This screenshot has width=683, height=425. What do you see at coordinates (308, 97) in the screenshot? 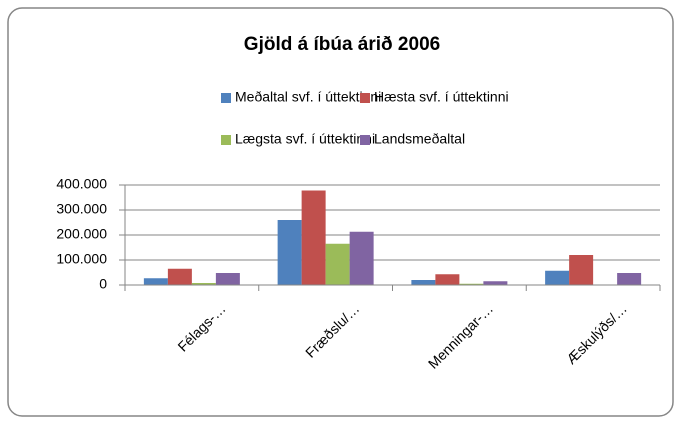
I see `legend-label: Meðaltal svf. í úttektinni` at bounding box center [308, 97].